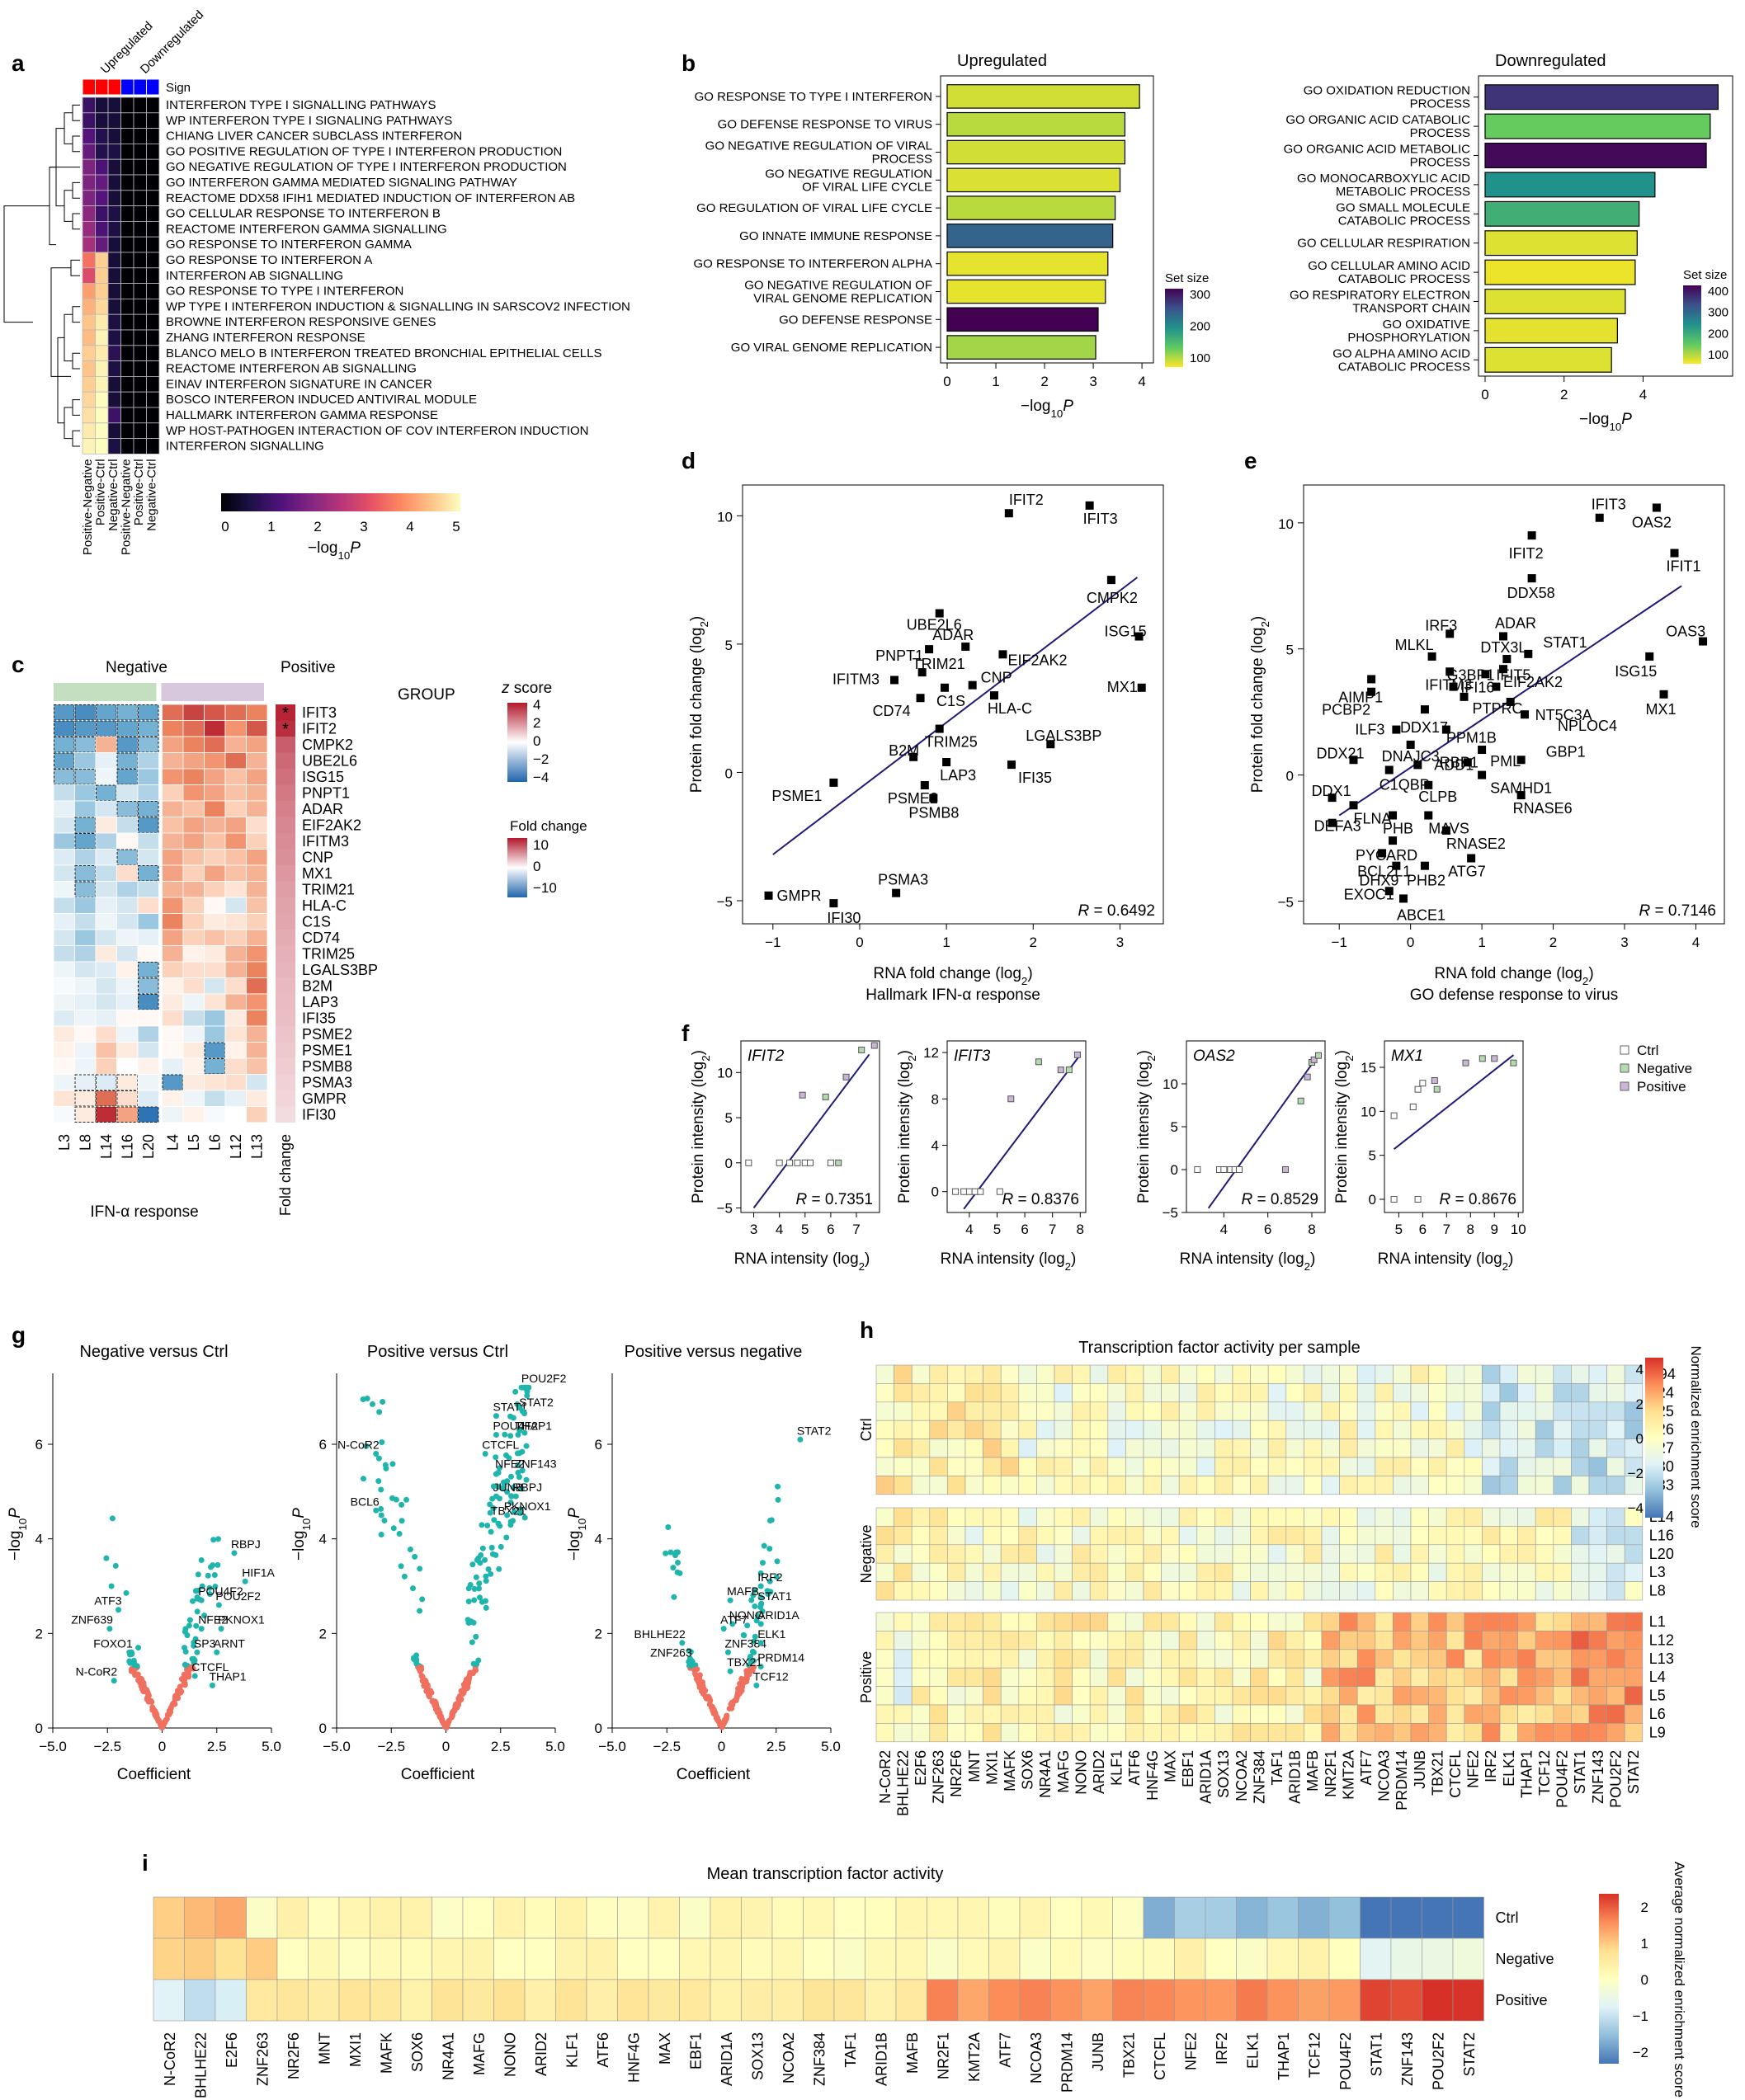  I want to click on mean-tf-row-label: Negative, so click(1525, 1959).